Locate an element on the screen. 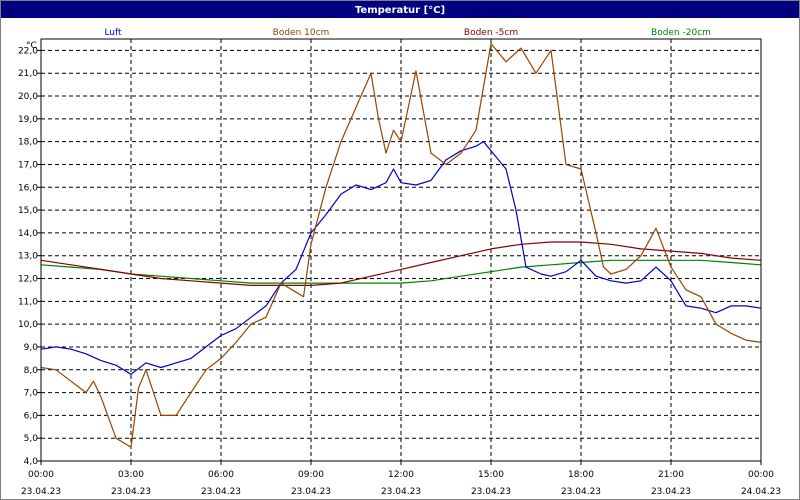  title-bar is located at coordinates (400, 9).